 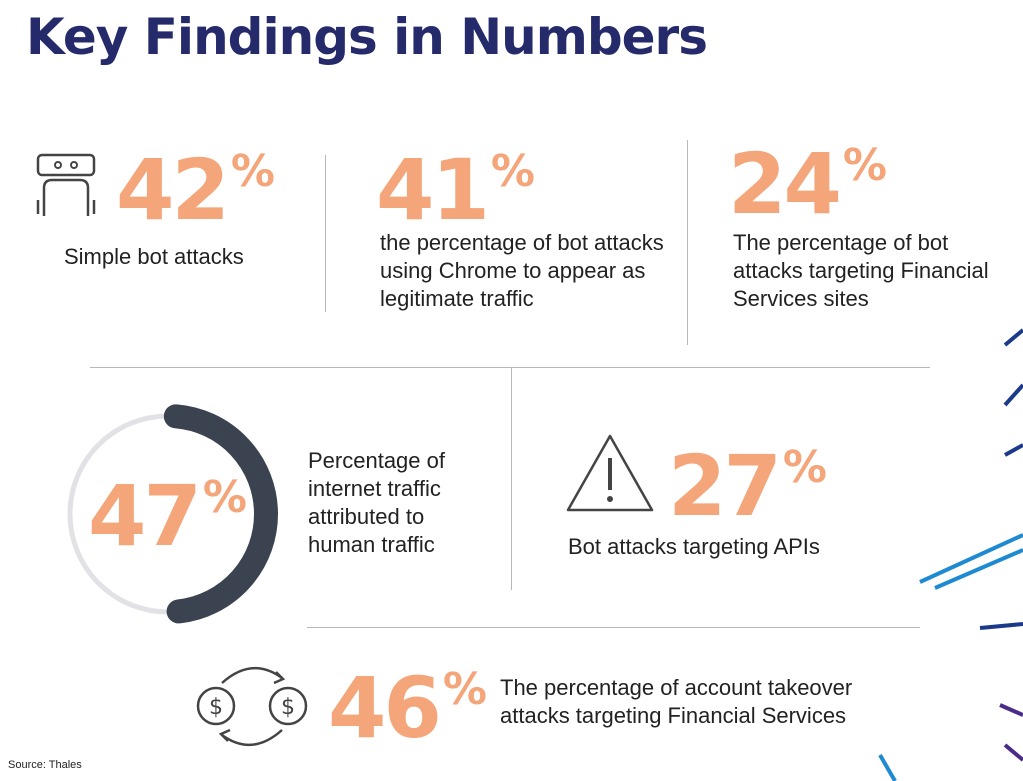 I want to click on stat: 24%, so click(x=807, y=184).